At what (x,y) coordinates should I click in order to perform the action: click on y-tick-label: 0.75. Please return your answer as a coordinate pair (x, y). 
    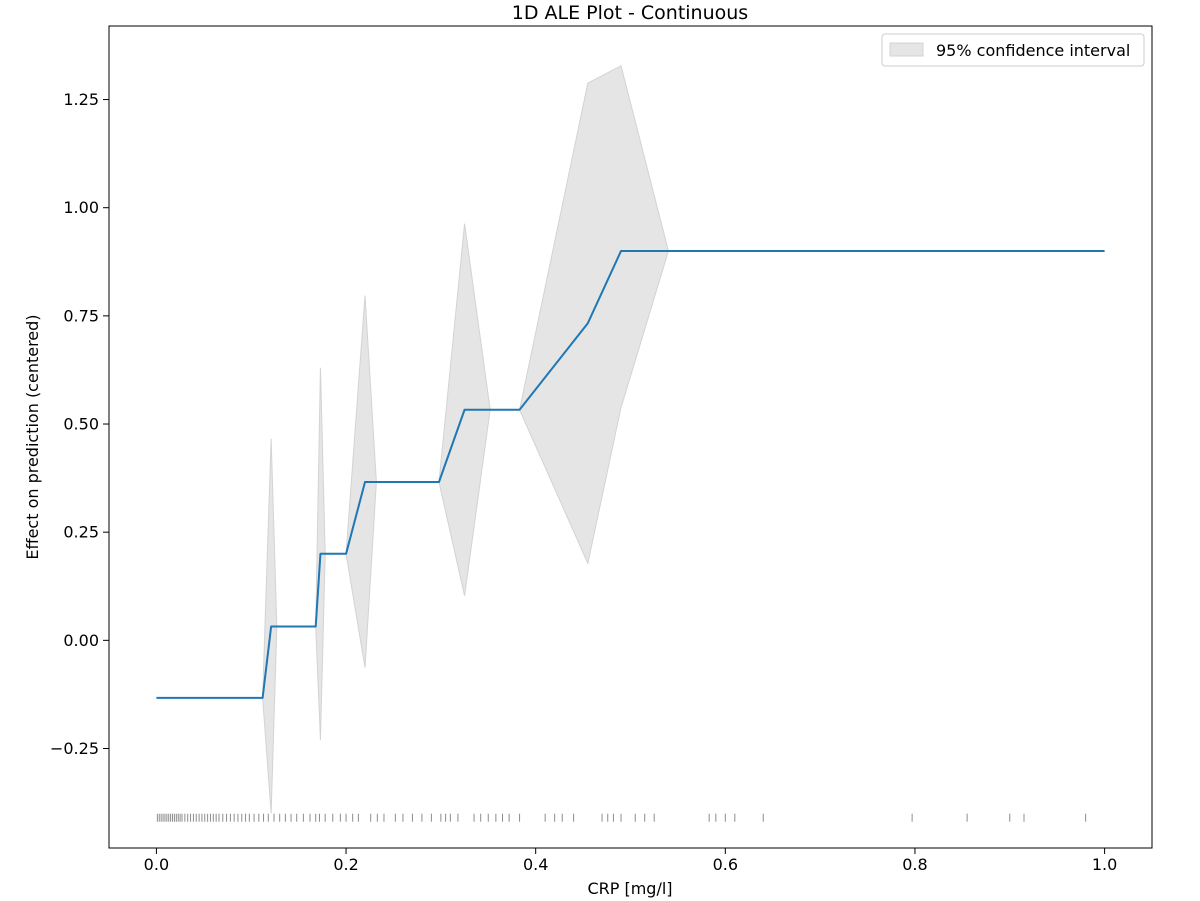
    Looking at the image, I should click on (81, 315).